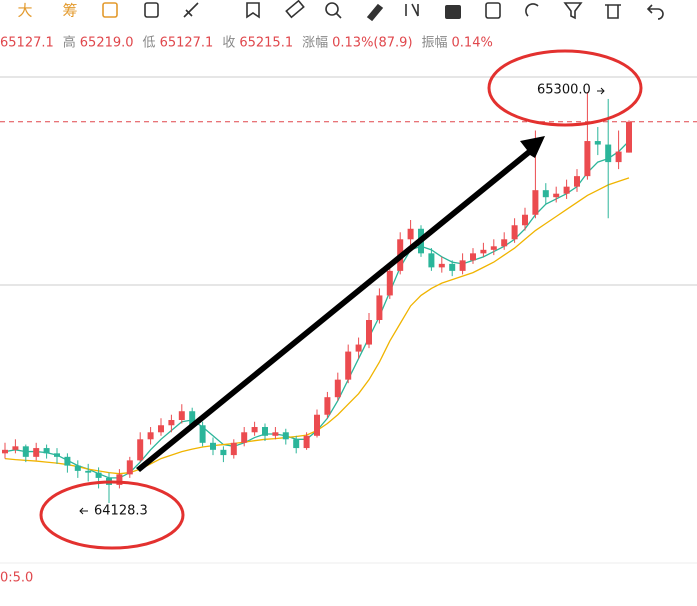 This screenshot has height=606, width=697. I want to click on toolbar-icons, so click(383, 11).